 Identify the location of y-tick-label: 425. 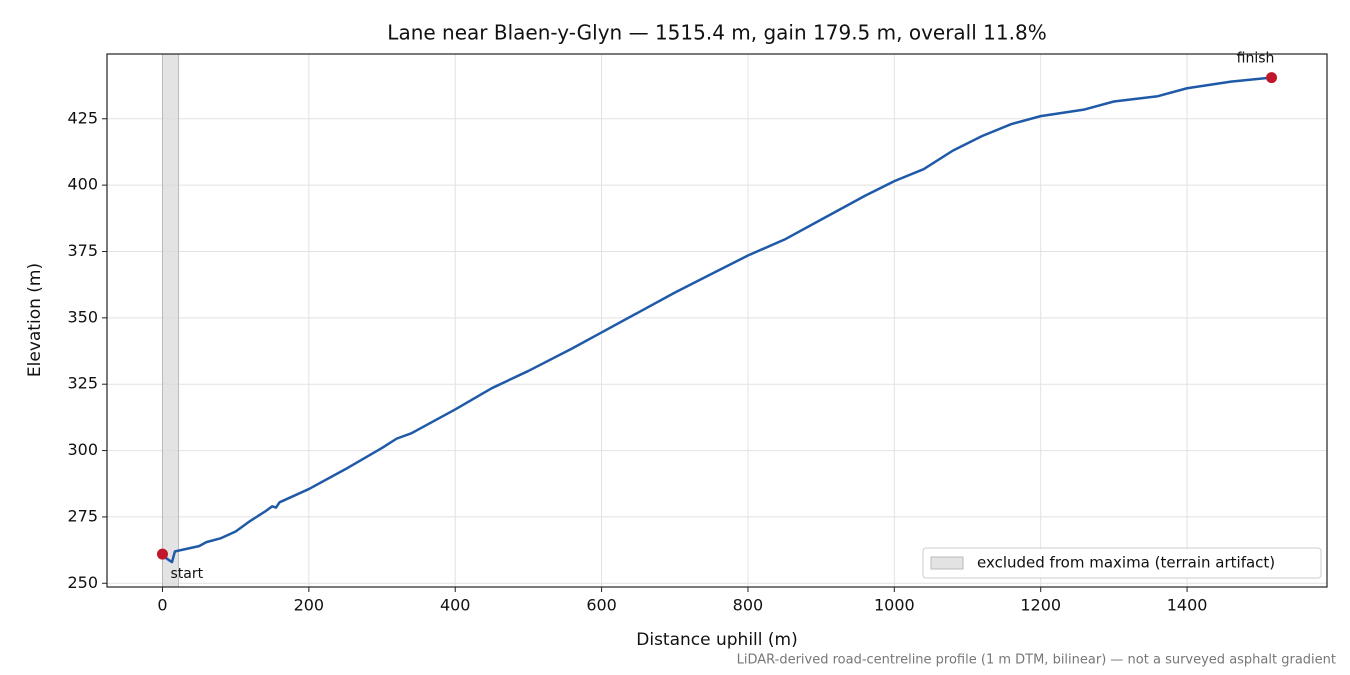
(82, 117).